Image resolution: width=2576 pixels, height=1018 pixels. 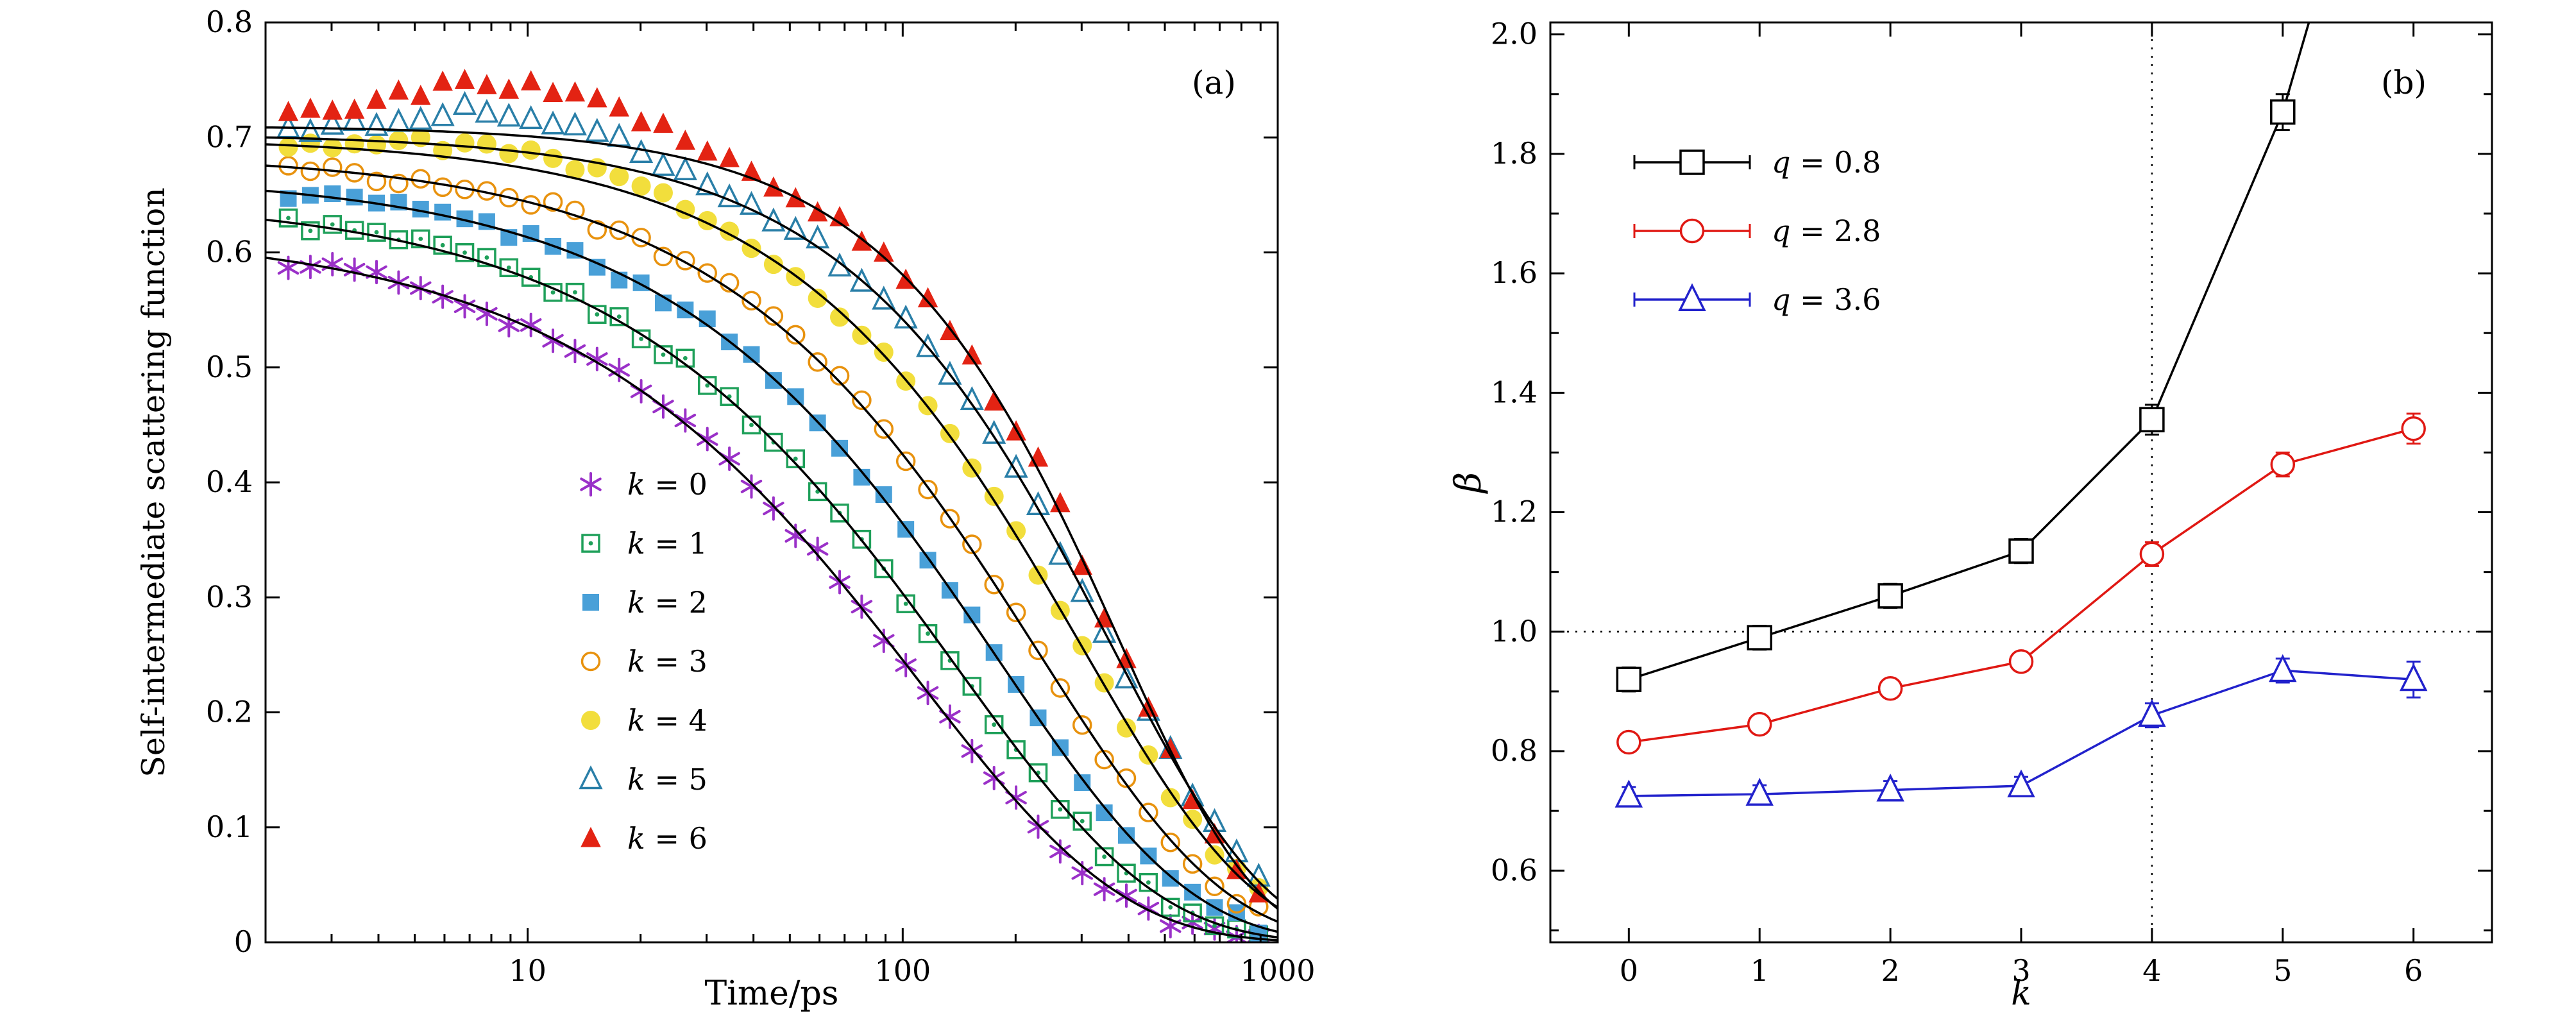 What do you see at coordinates (2404, 82) in the screenshot?
I see `panel-b-label: (b)` at bounding box center [2404, 82].